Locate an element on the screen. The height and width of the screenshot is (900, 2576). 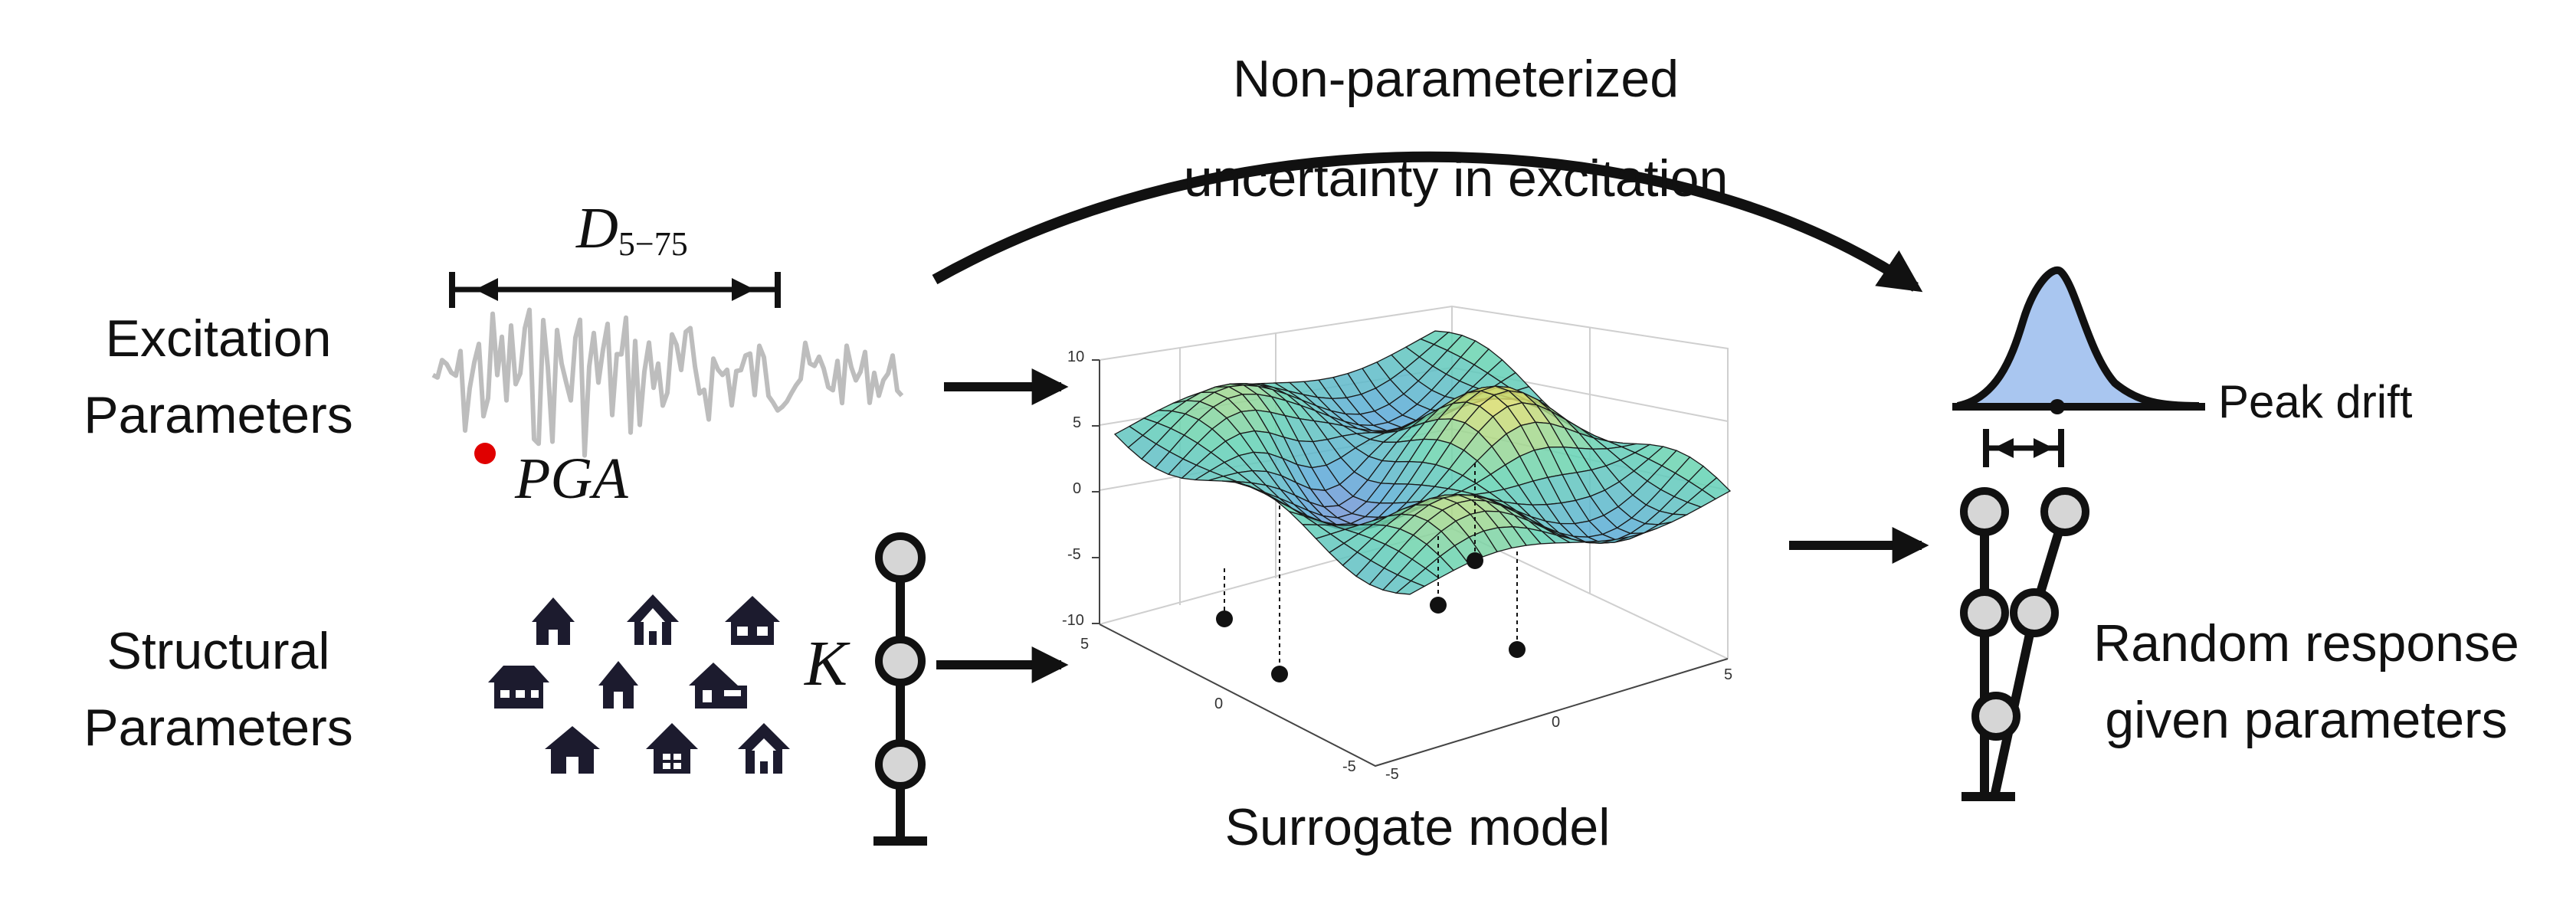
stiffness-label: K is located at coordinates (827, 663).